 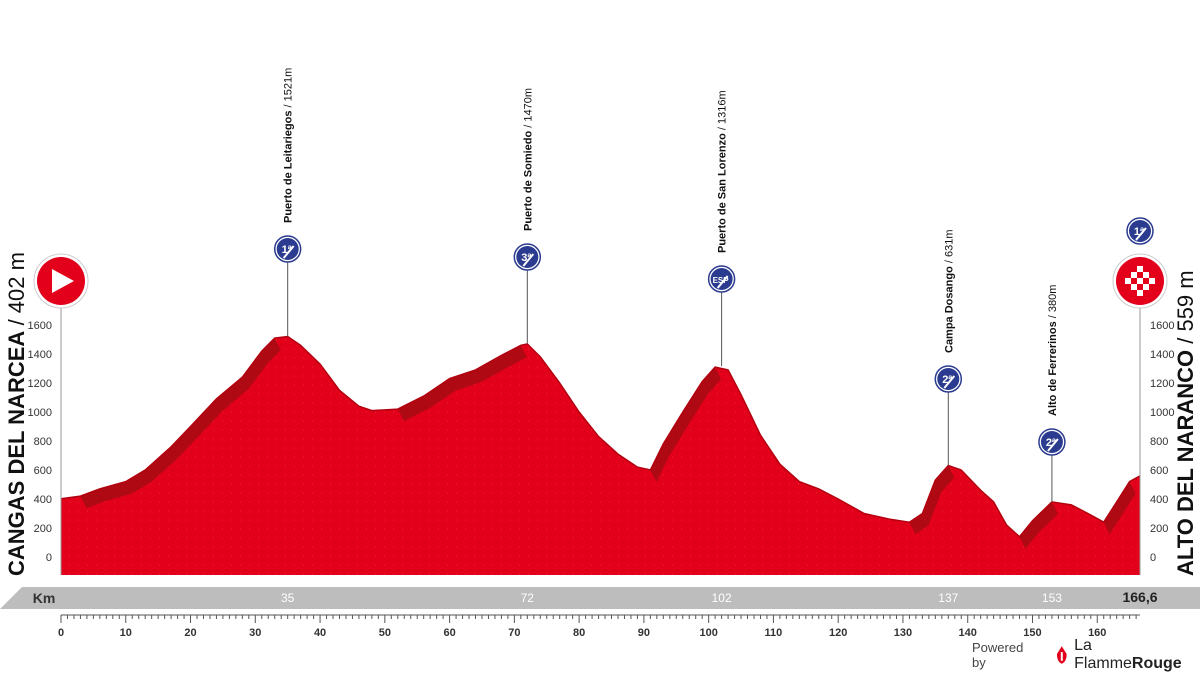 What do you see at coordinates (723, 191) in the screenshot?
I see `climb-name: Puerto de San Lorenzo` at bounding box center [723, 191].